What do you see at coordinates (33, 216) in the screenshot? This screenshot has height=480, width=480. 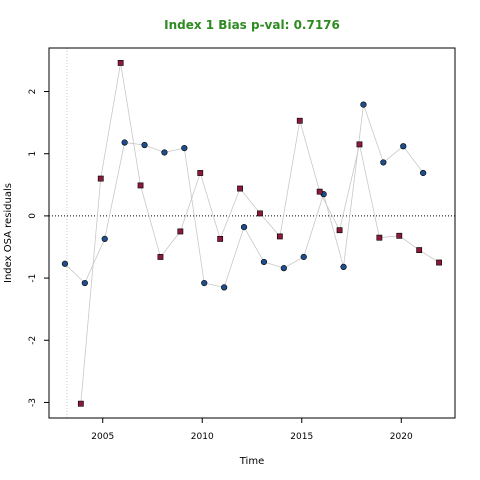 I see `y-tick-label: 0` at bounding box center [33, 216].